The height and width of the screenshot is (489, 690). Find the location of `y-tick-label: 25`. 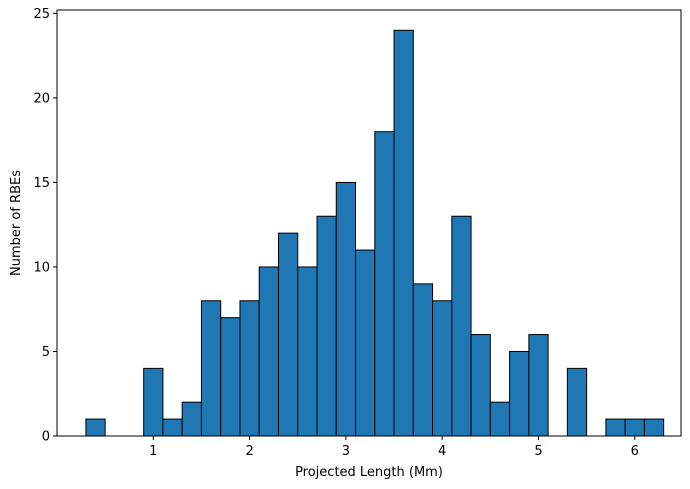

y-tick-label: 25 is located at coordinates (41, 14).